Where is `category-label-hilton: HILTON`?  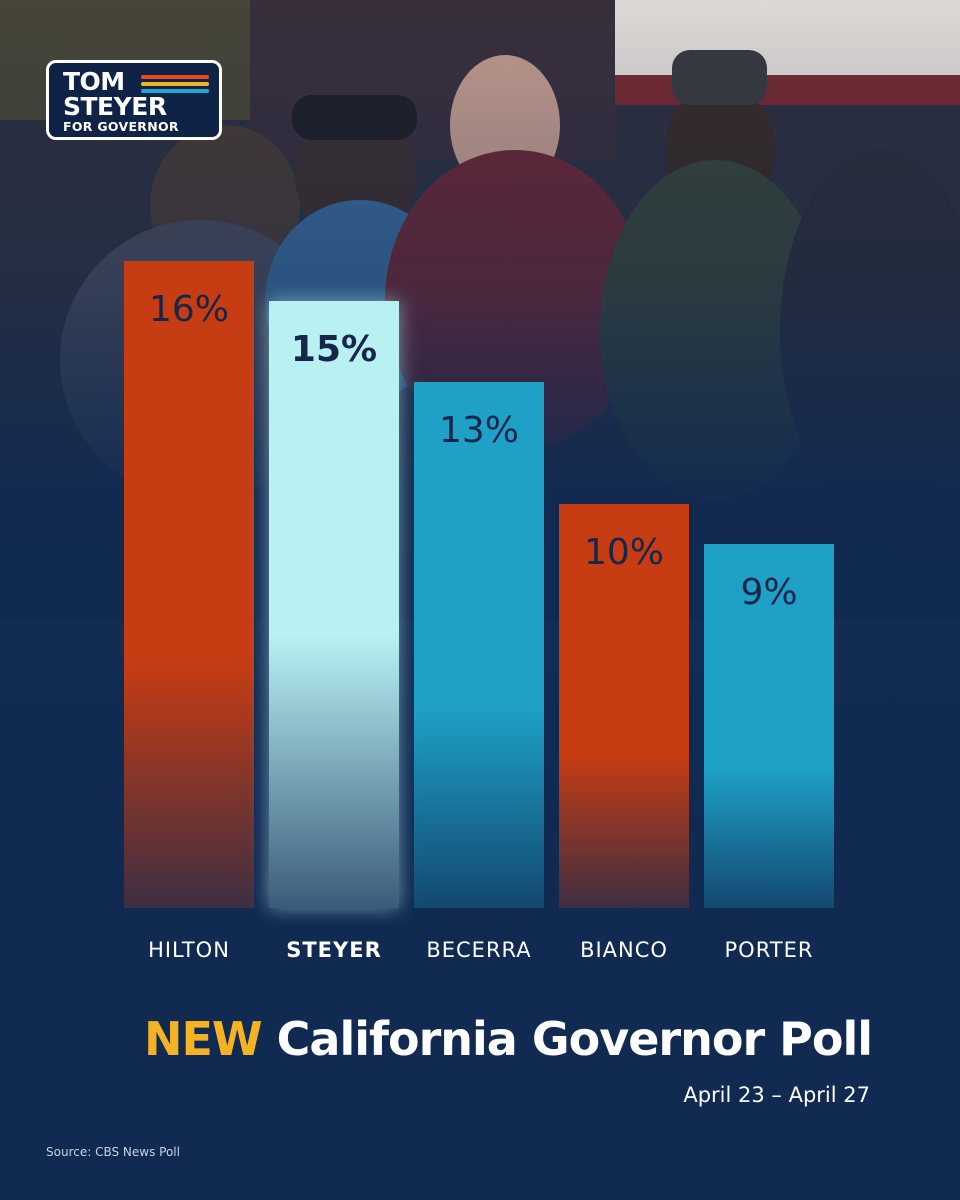
category-label-hilton: HILTON is located at coordinates (189, 950).